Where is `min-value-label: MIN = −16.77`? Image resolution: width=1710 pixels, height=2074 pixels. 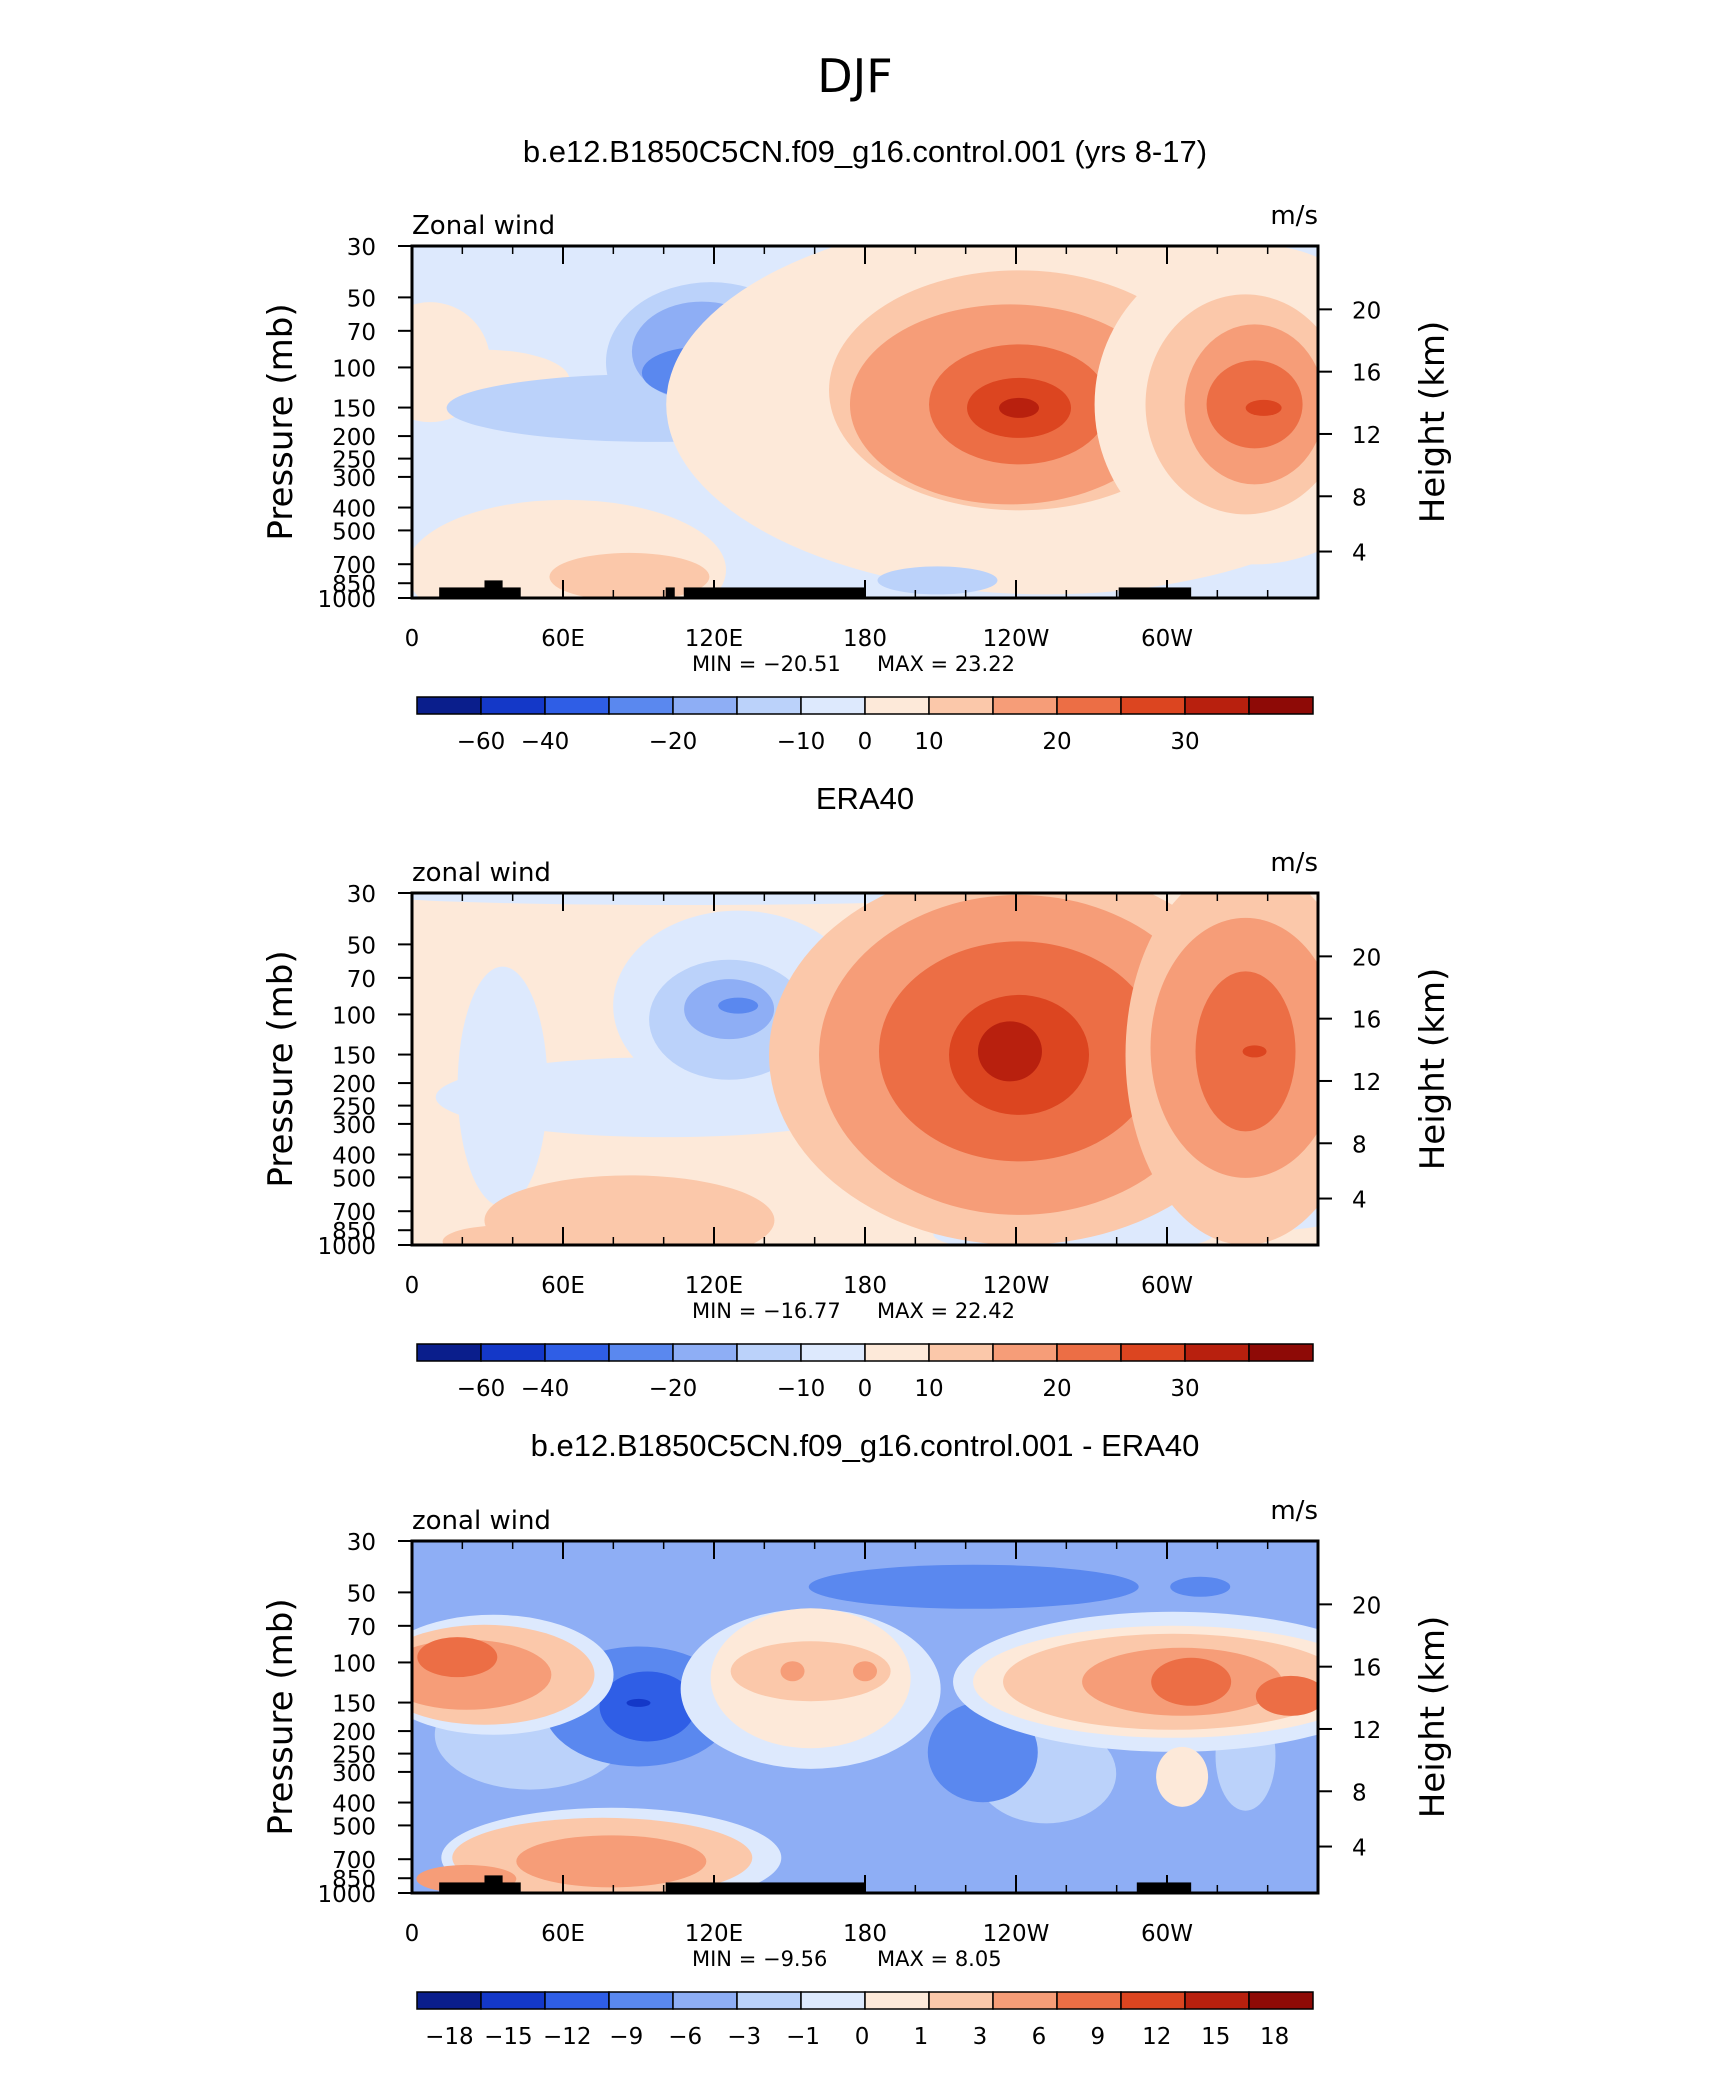 min-value-label: MIN = −16.77 is located at coordinates (766, 1311).